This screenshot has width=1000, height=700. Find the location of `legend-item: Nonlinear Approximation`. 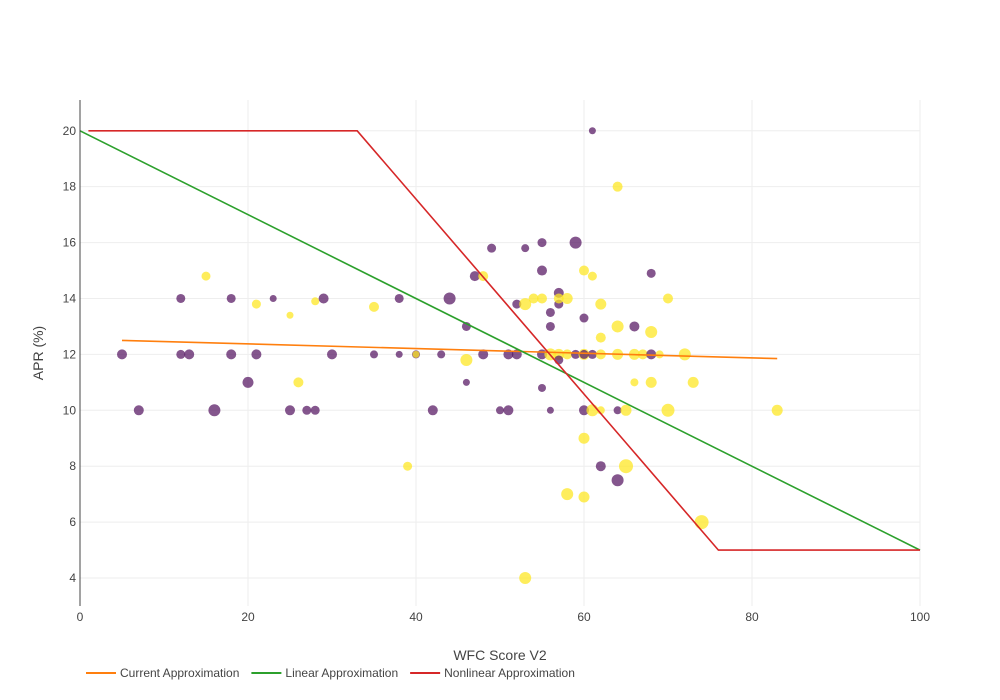

legend-item: Nonlinear Approximation is located at coordinates (492, 673).